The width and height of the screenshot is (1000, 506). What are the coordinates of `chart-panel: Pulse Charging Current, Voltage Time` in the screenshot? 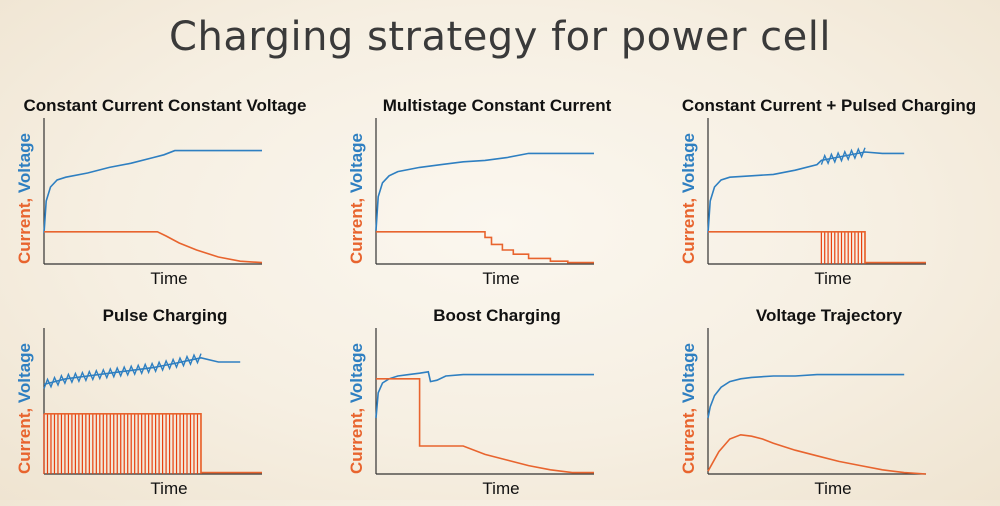 It's located at (165, 406).